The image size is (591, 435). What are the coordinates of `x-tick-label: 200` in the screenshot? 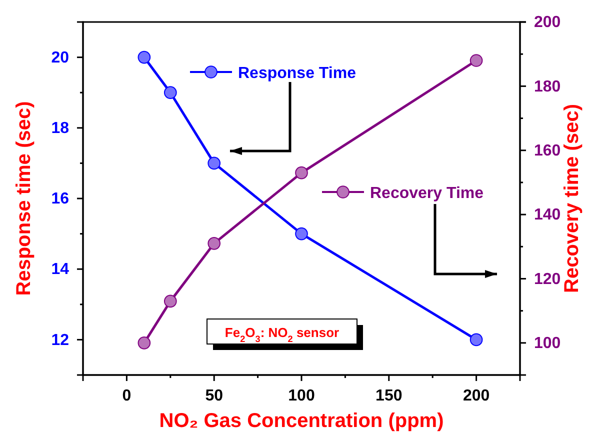 It's located at (476, 395).